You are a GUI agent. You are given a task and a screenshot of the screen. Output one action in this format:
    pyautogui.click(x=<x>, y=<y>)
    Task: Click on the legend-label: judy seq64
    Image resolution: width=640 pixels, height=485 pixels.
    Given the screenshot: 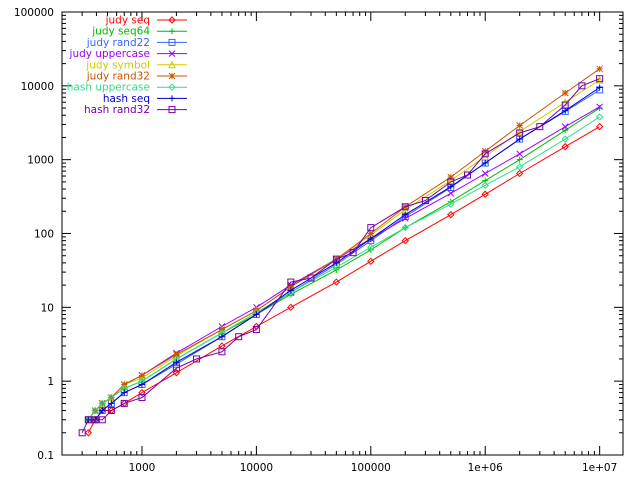 What is the action you would take?
    pyautogui.click(x=120, y=32)
    